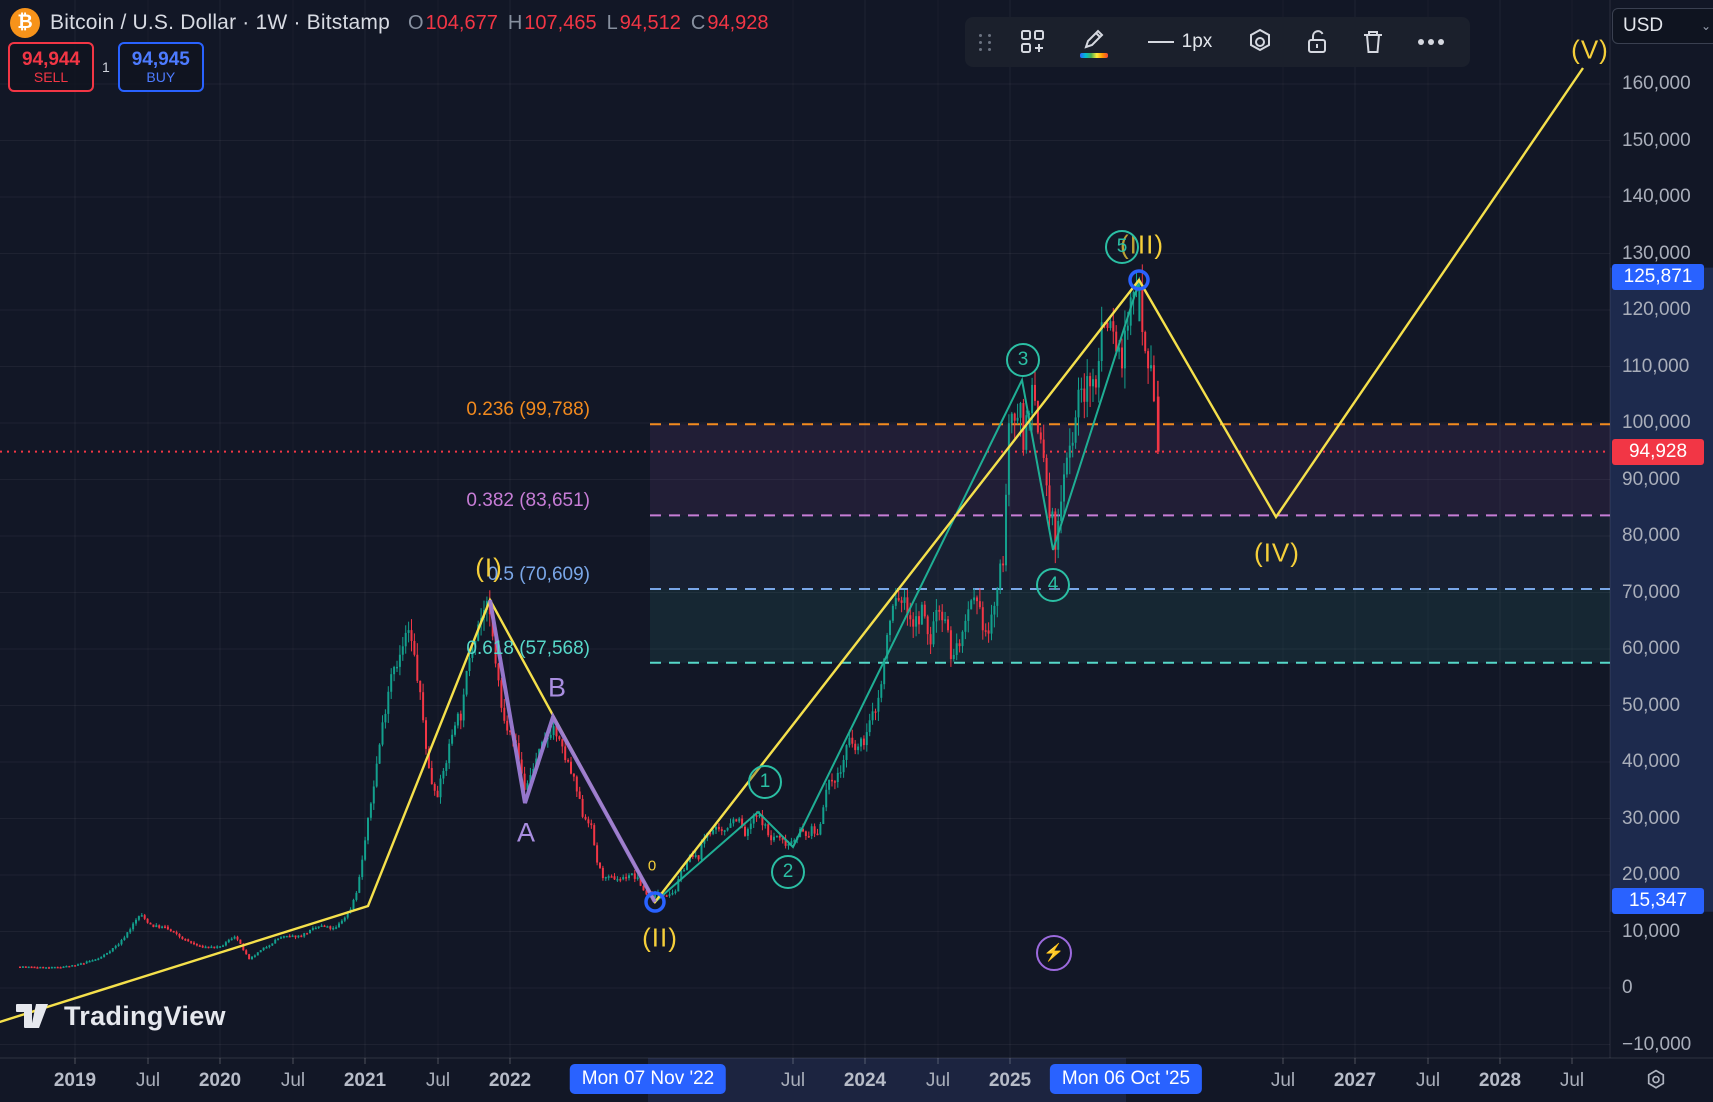 The width and height of the screenshot is (1713, 1102). I want to click on drawing-toolbar: 1px, so click(1217, 42).